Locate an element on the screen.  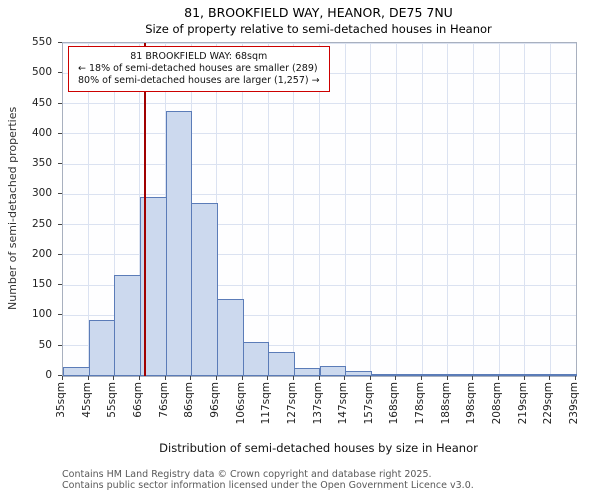
y-tick-label: 150 is located at coordinates (41, 284).